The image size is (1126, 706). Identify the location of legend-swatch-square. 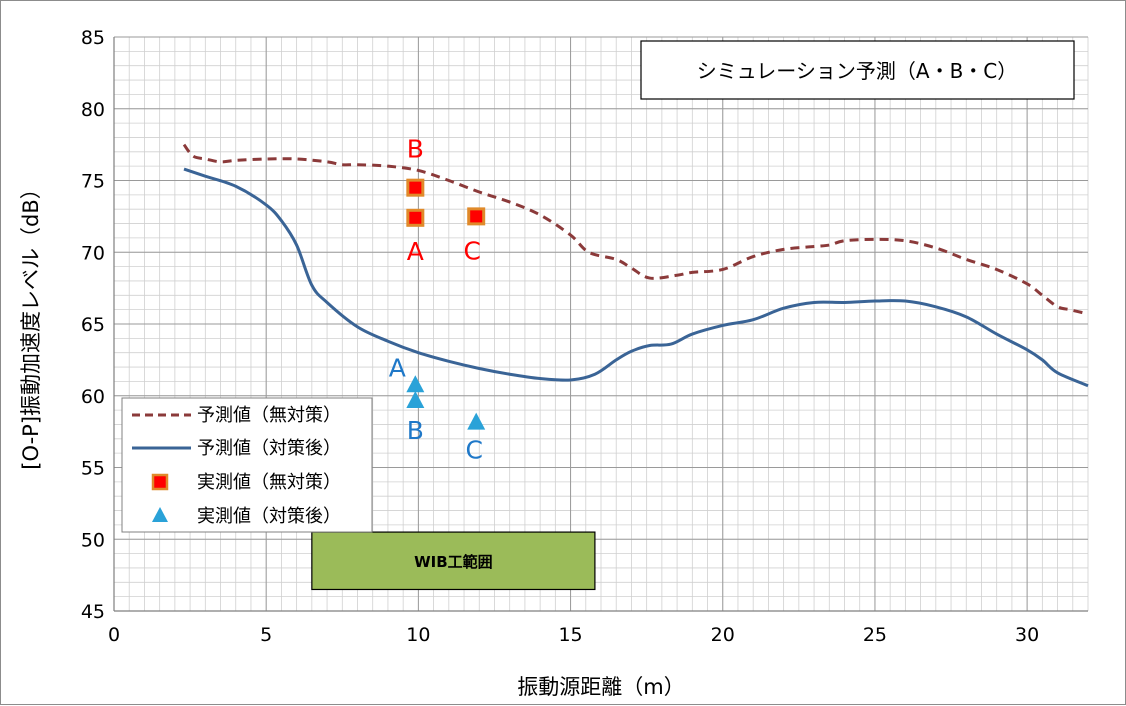
(160, 482).